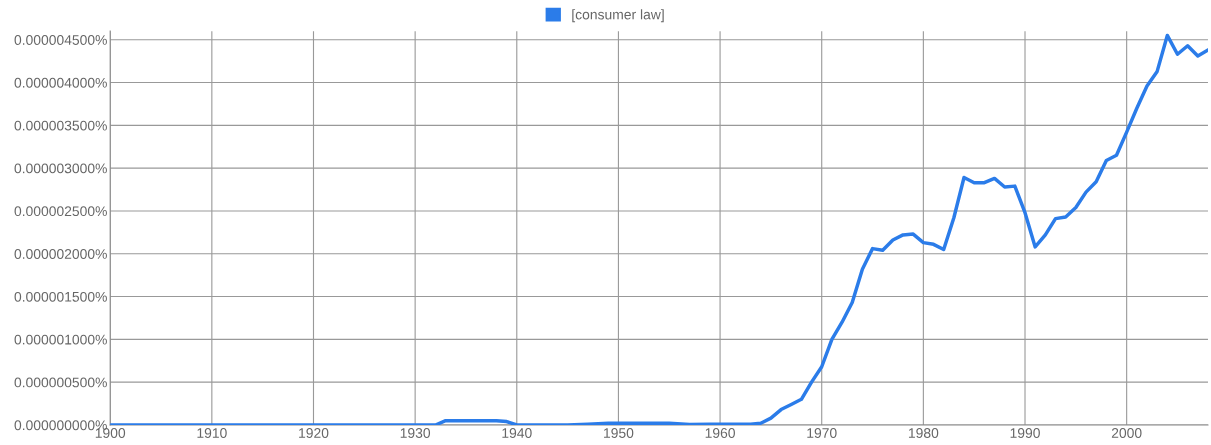  I want to click on y-tick-label: 0.000002500%, so click(60, 211).